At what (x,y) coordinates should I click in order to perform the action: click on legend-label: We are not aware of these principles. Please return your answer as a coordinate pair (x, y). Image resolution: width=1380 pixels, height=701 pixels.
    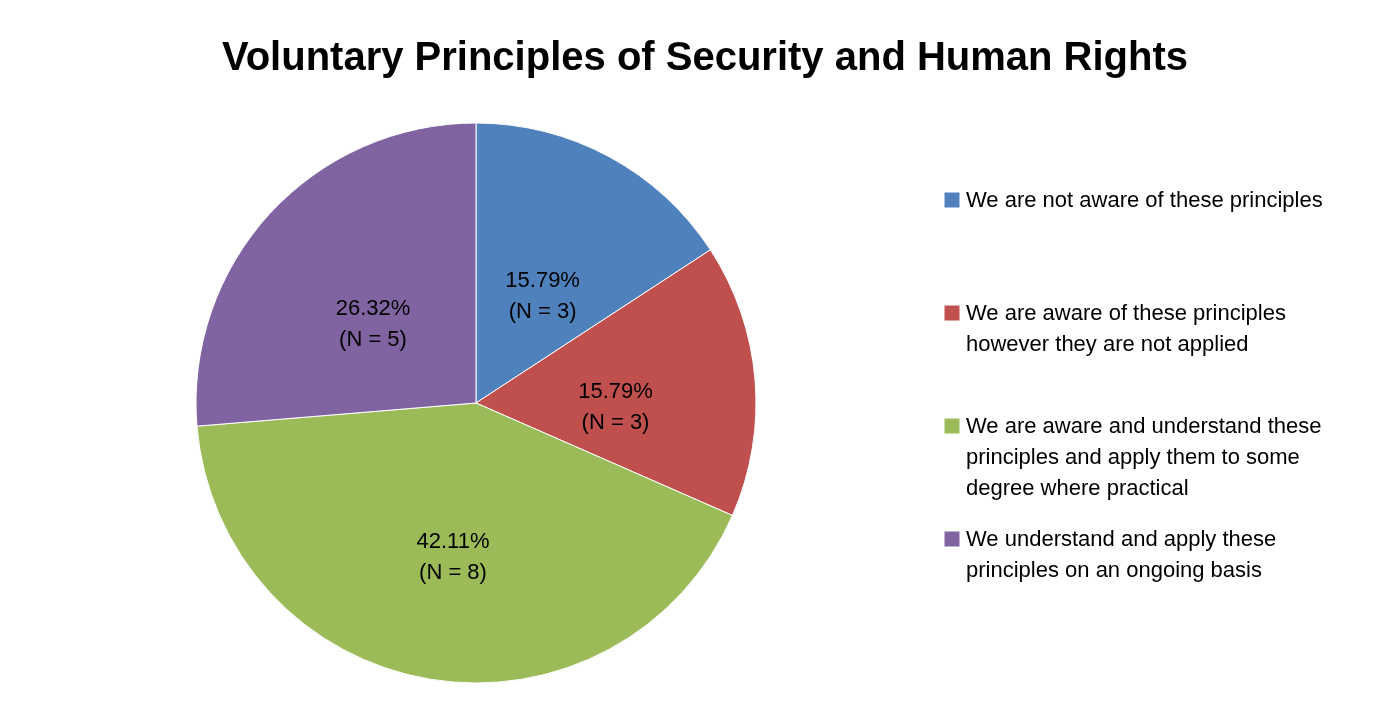
    Looking at the image, I should click on (1144, 199).